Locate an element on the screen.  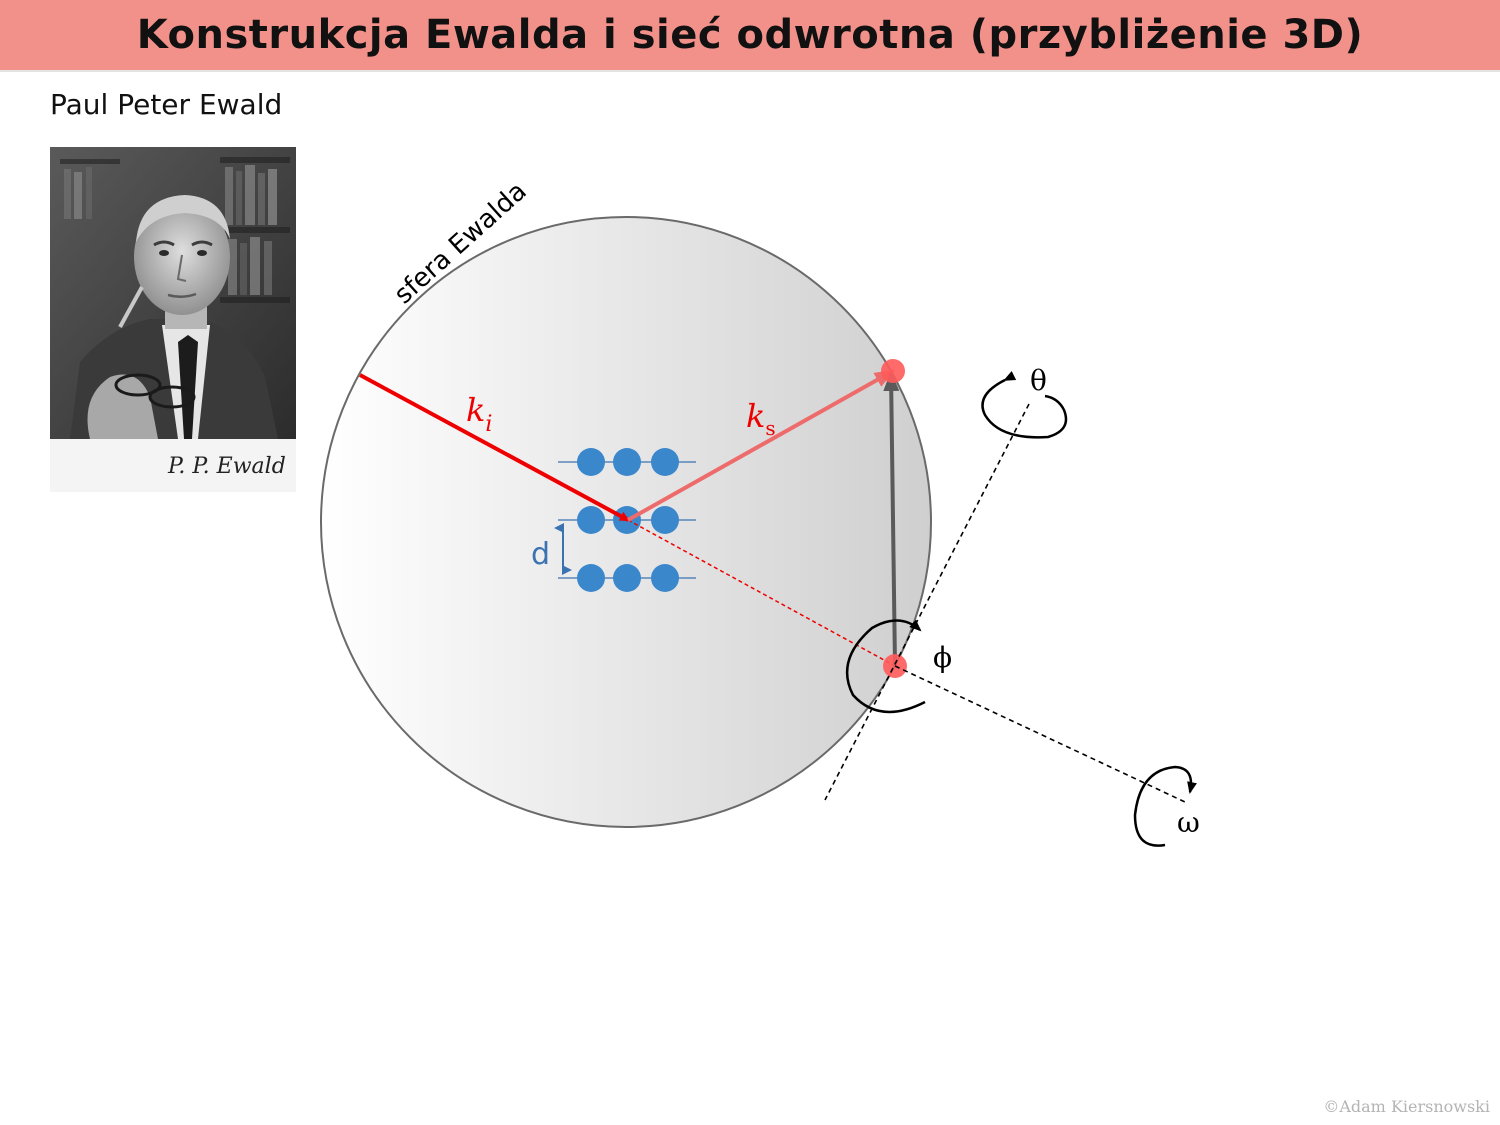
signature-text: P. P. Ewald is located at coordinates (226, 466).